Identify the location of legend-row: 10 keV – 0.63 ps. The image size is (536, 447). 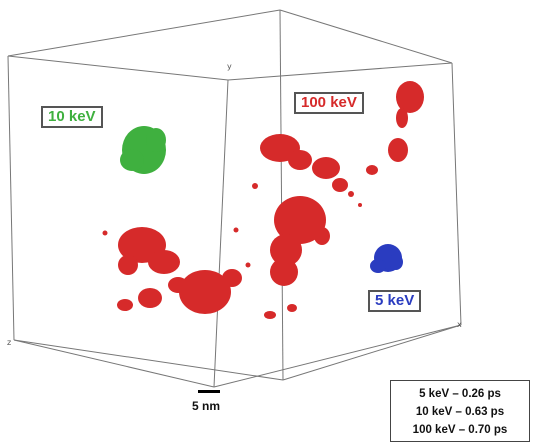
(460, 412).